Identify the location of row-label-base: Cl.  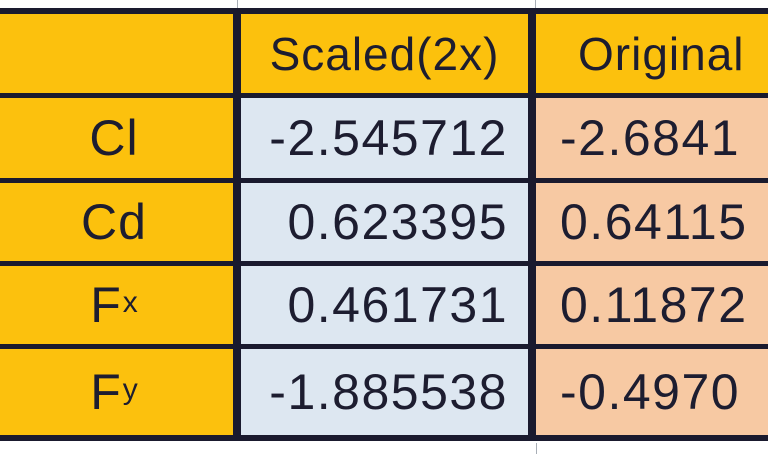
(114, 138).